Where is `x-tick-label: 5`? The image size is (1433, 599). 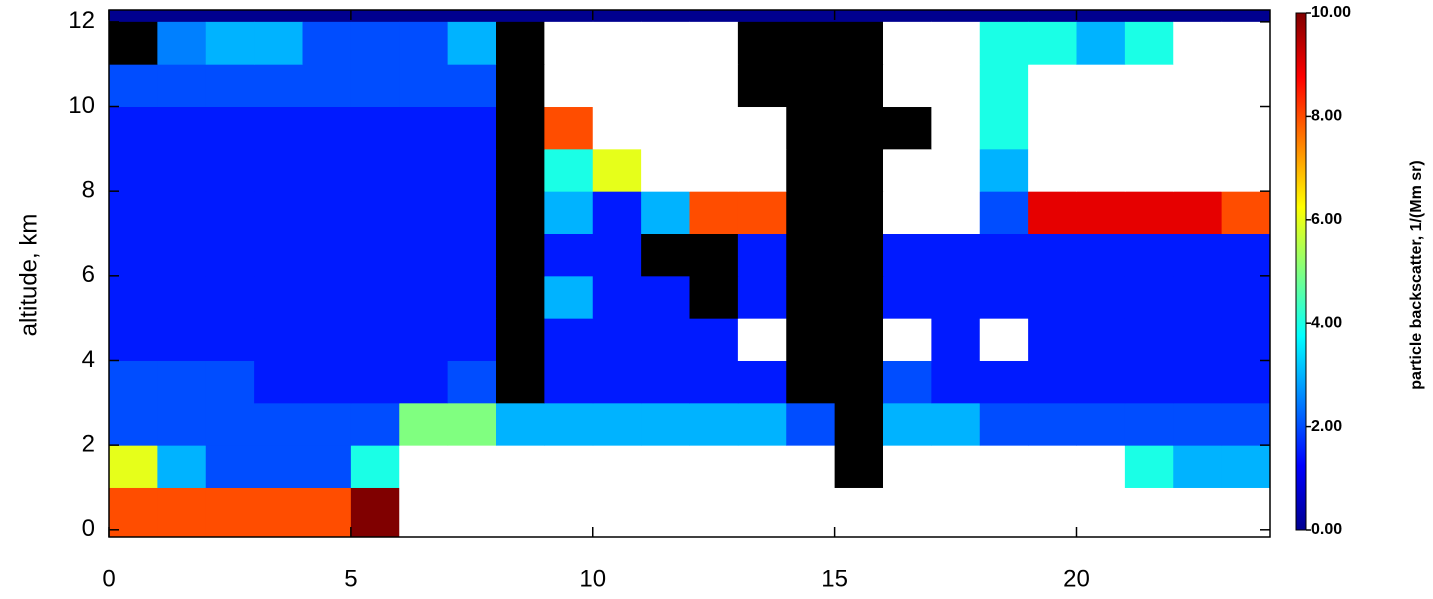 x-tick-label: 5 is located at coordinates (350, 578).